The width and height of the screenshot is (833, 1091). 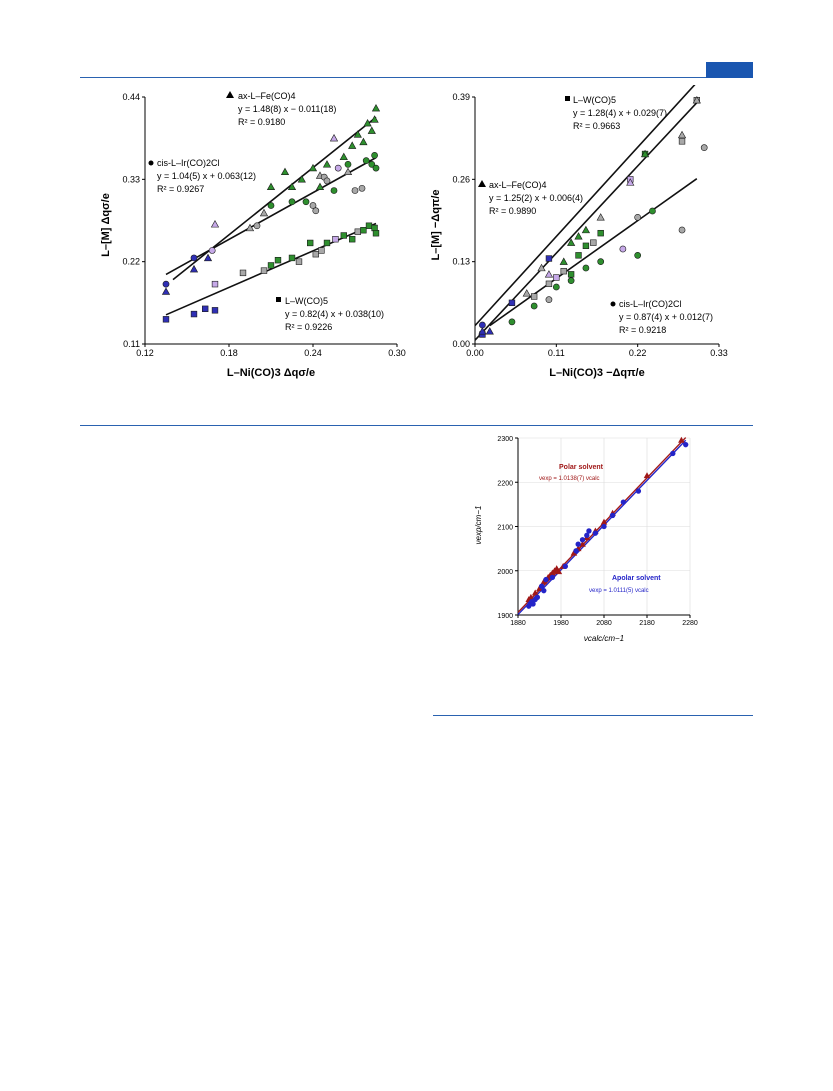 What do you see at coordinates (729, 70) in the screenshot?
I see `page-tab-marker` at bounding box center [729, 70].